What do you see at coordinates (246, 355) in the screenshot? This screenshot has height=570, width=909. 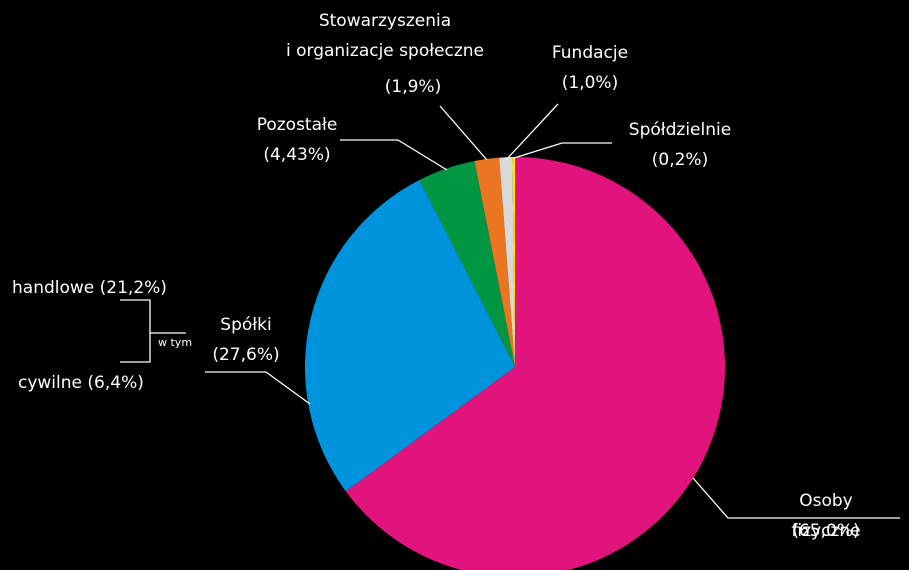 I see `slice-value: (27,6%)` at bounding box center [246, 355].